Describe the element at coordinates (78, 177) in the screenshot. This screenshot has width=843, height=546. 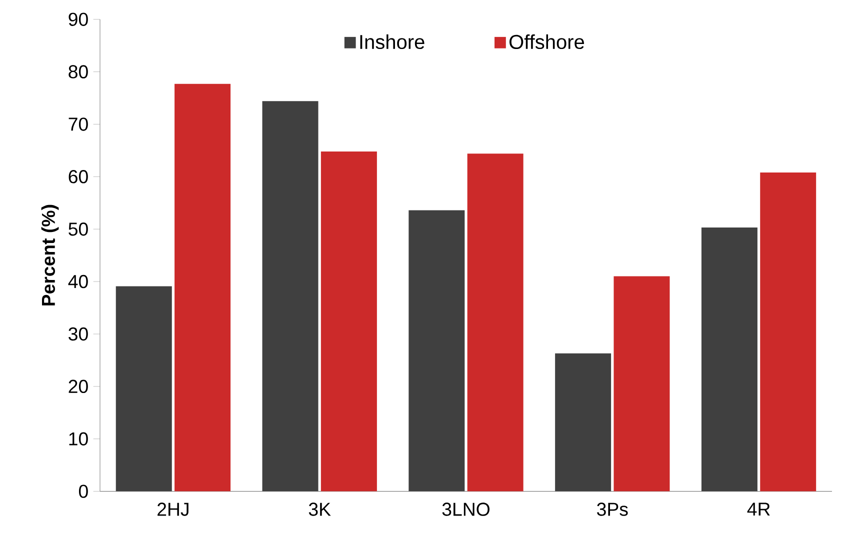
I see `y-tick-label: 60` at that location.